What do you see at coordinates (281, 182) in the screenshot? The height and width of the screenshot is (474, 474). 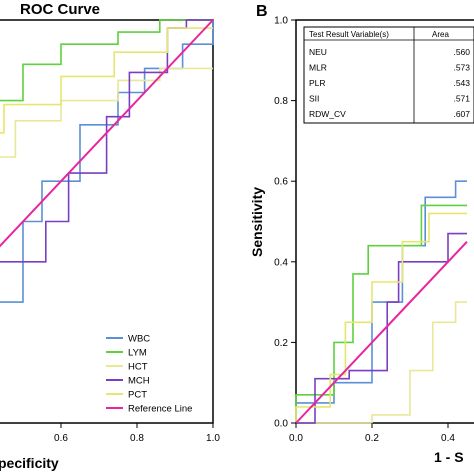 I see `y-tick-label-right: 0.6` at bounding box center [281, 182].